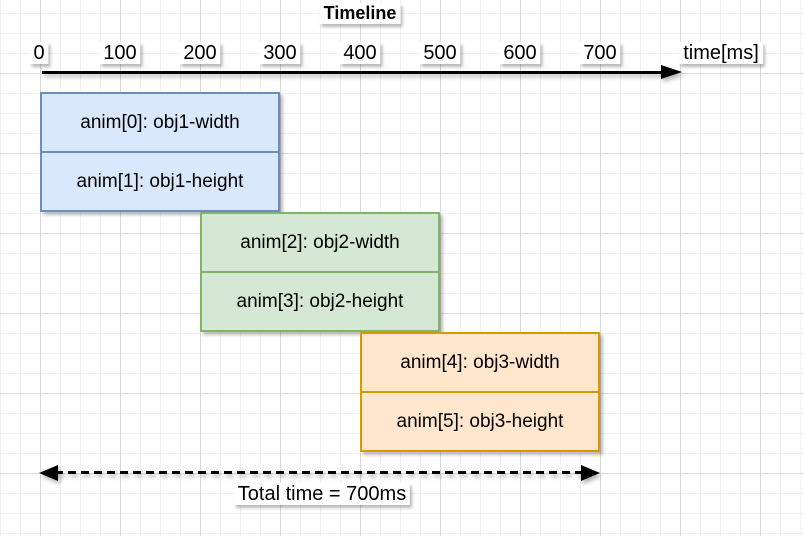  I want to click on axis-tick-label: 600, so click(520, 53).